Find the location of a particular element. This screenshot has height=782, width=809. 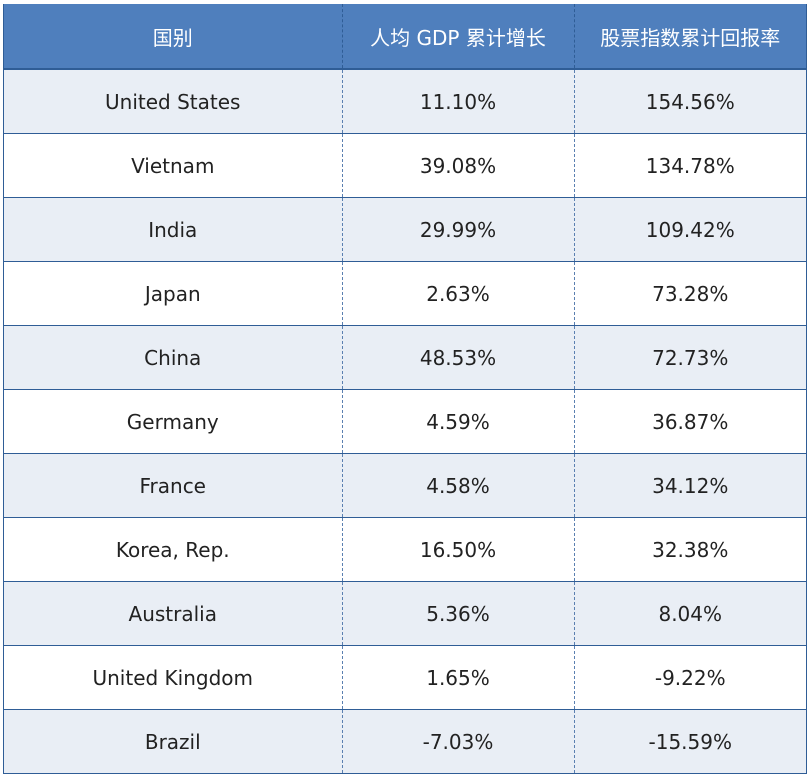

table-row: Australia 5.36% 8.04% is located at coordinates (405, 613).